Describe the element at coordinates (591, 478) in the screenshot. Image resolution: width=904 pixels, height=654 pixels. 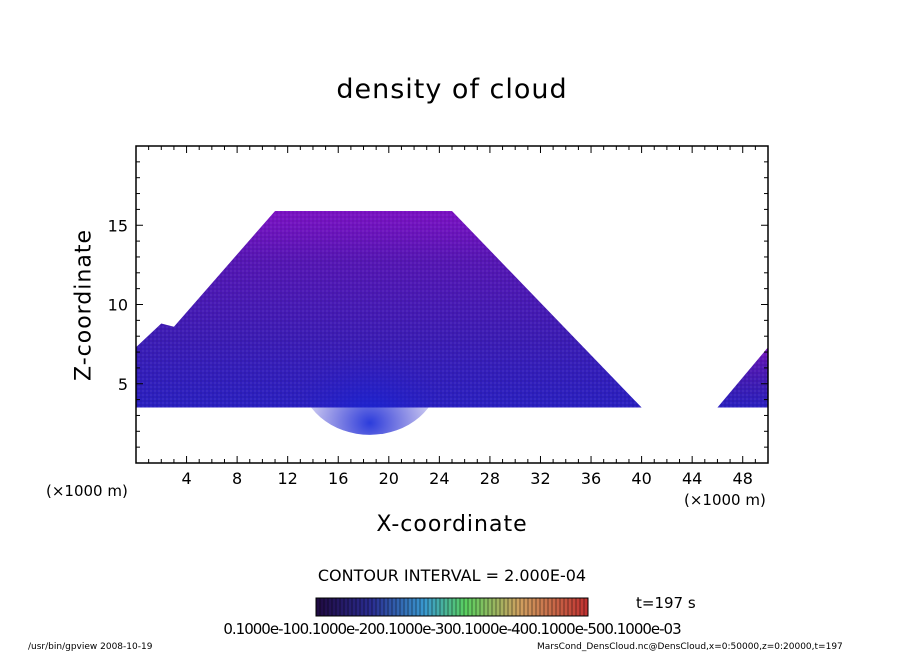
I see `x-tick-label-36: 36` at that location.